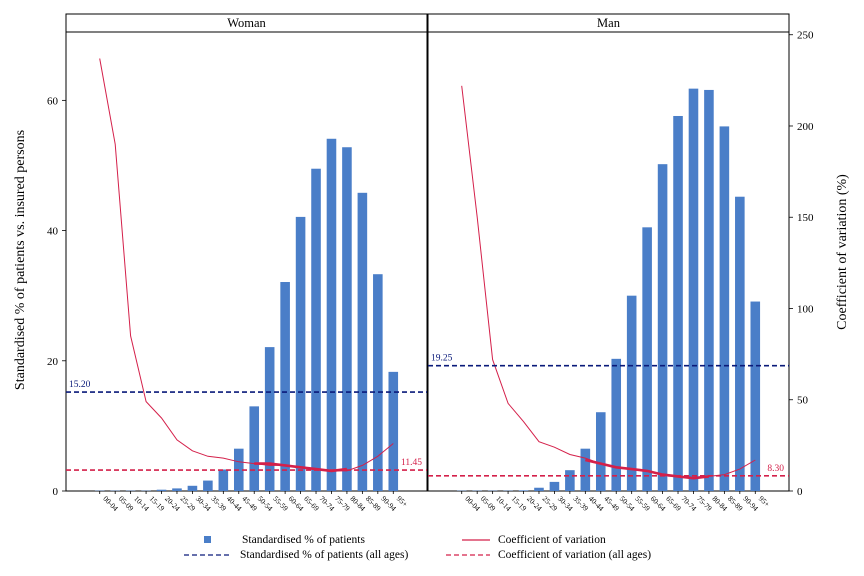 This screenshot has width=864, height=576. I want to click on x-tick-label: 75-79, so click(342, 503).